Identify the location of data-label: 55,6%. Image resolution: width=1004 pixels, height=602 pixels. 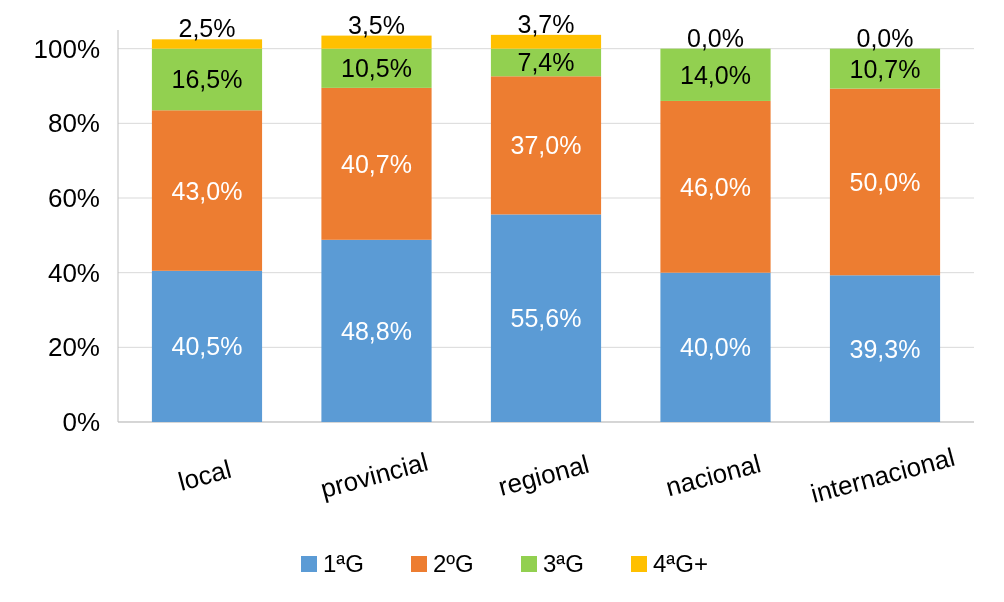
(546, 318).